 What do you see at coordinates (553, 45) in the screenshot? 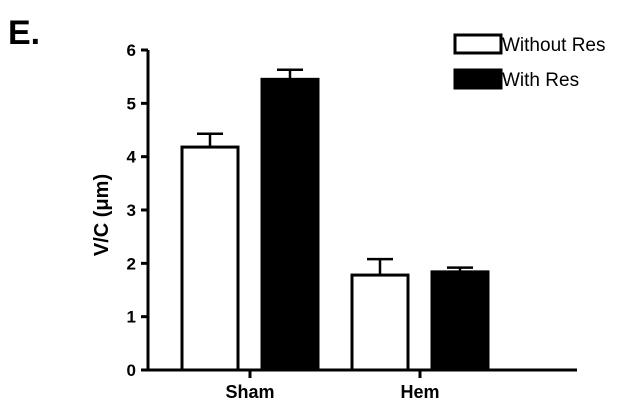
I see `legend-label: Without Res` at bounding box center [553, 45].